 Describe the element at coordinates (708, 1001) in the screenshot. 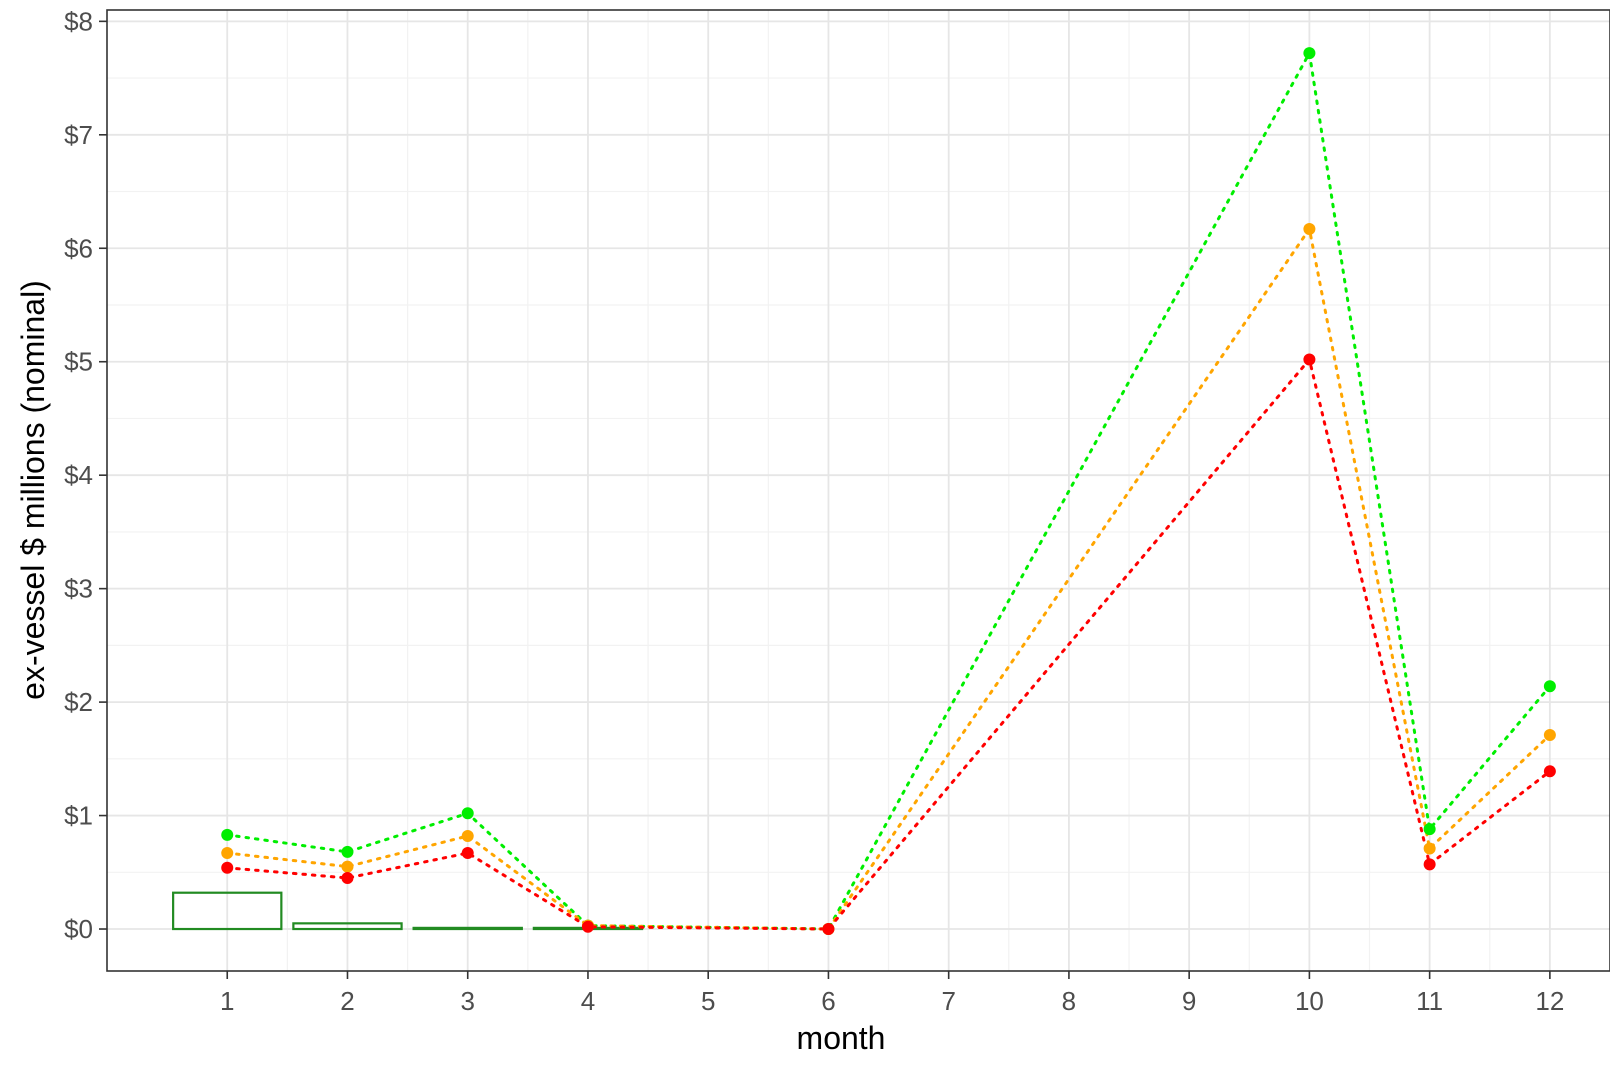

I see `x-tick-label: 5` at that location.